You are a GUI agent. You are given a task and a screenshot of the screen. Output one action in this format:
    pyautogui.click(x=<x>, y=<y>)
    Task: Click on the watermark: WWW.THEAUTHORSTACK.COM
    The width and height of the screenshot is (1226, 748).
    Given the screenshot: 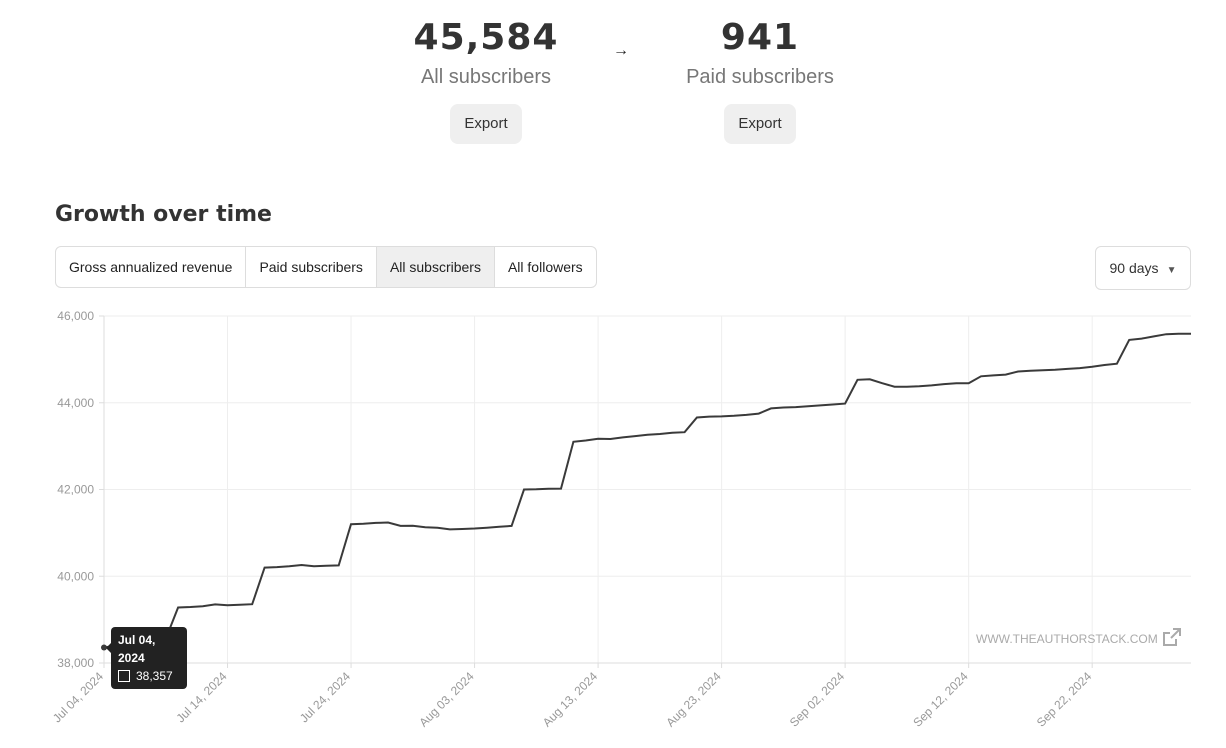 What is the action you would take?
    pyautogui.click(x=1079, y=638)
    